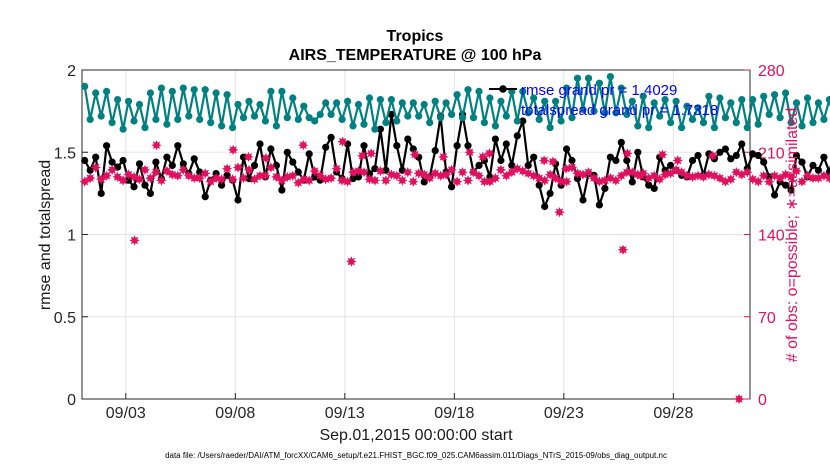 Image resolution: width=830 pixels, height=470 pixels. I want to click on series-totalspread, so click(455, 103).